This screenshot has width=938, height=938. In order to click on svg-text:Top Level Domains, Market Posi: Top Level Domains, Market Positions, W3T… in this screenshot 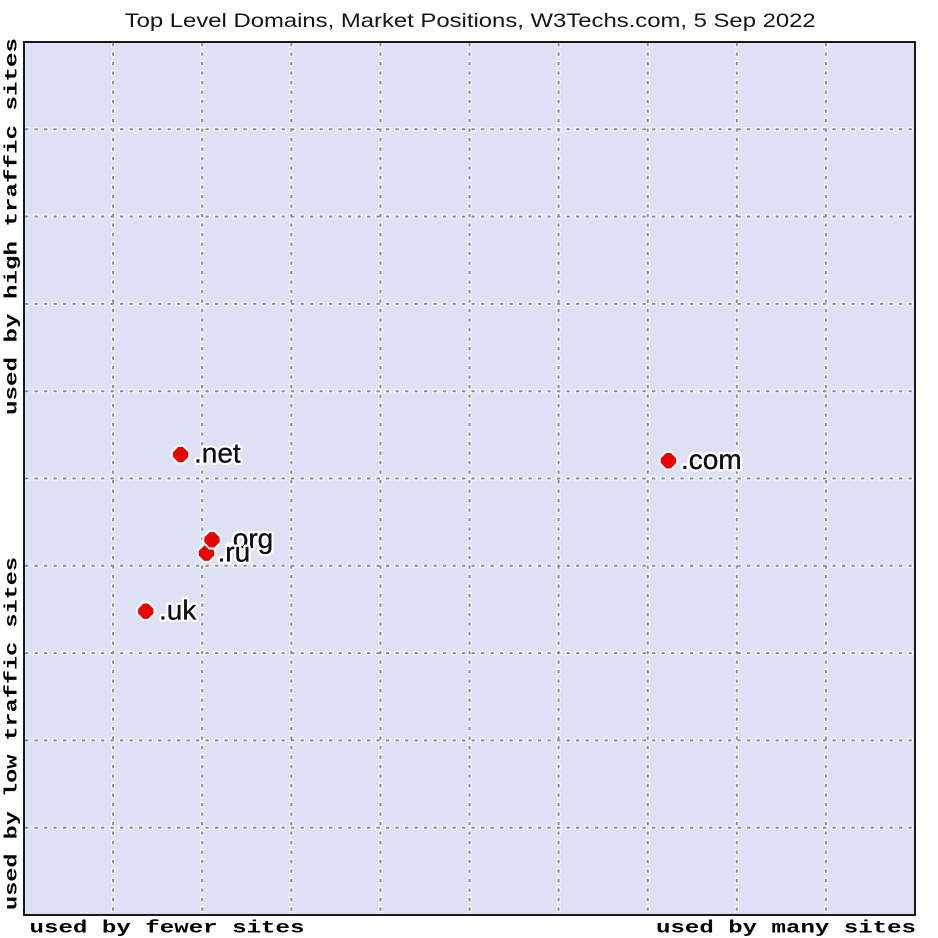, I will do `click(470, 21)`.